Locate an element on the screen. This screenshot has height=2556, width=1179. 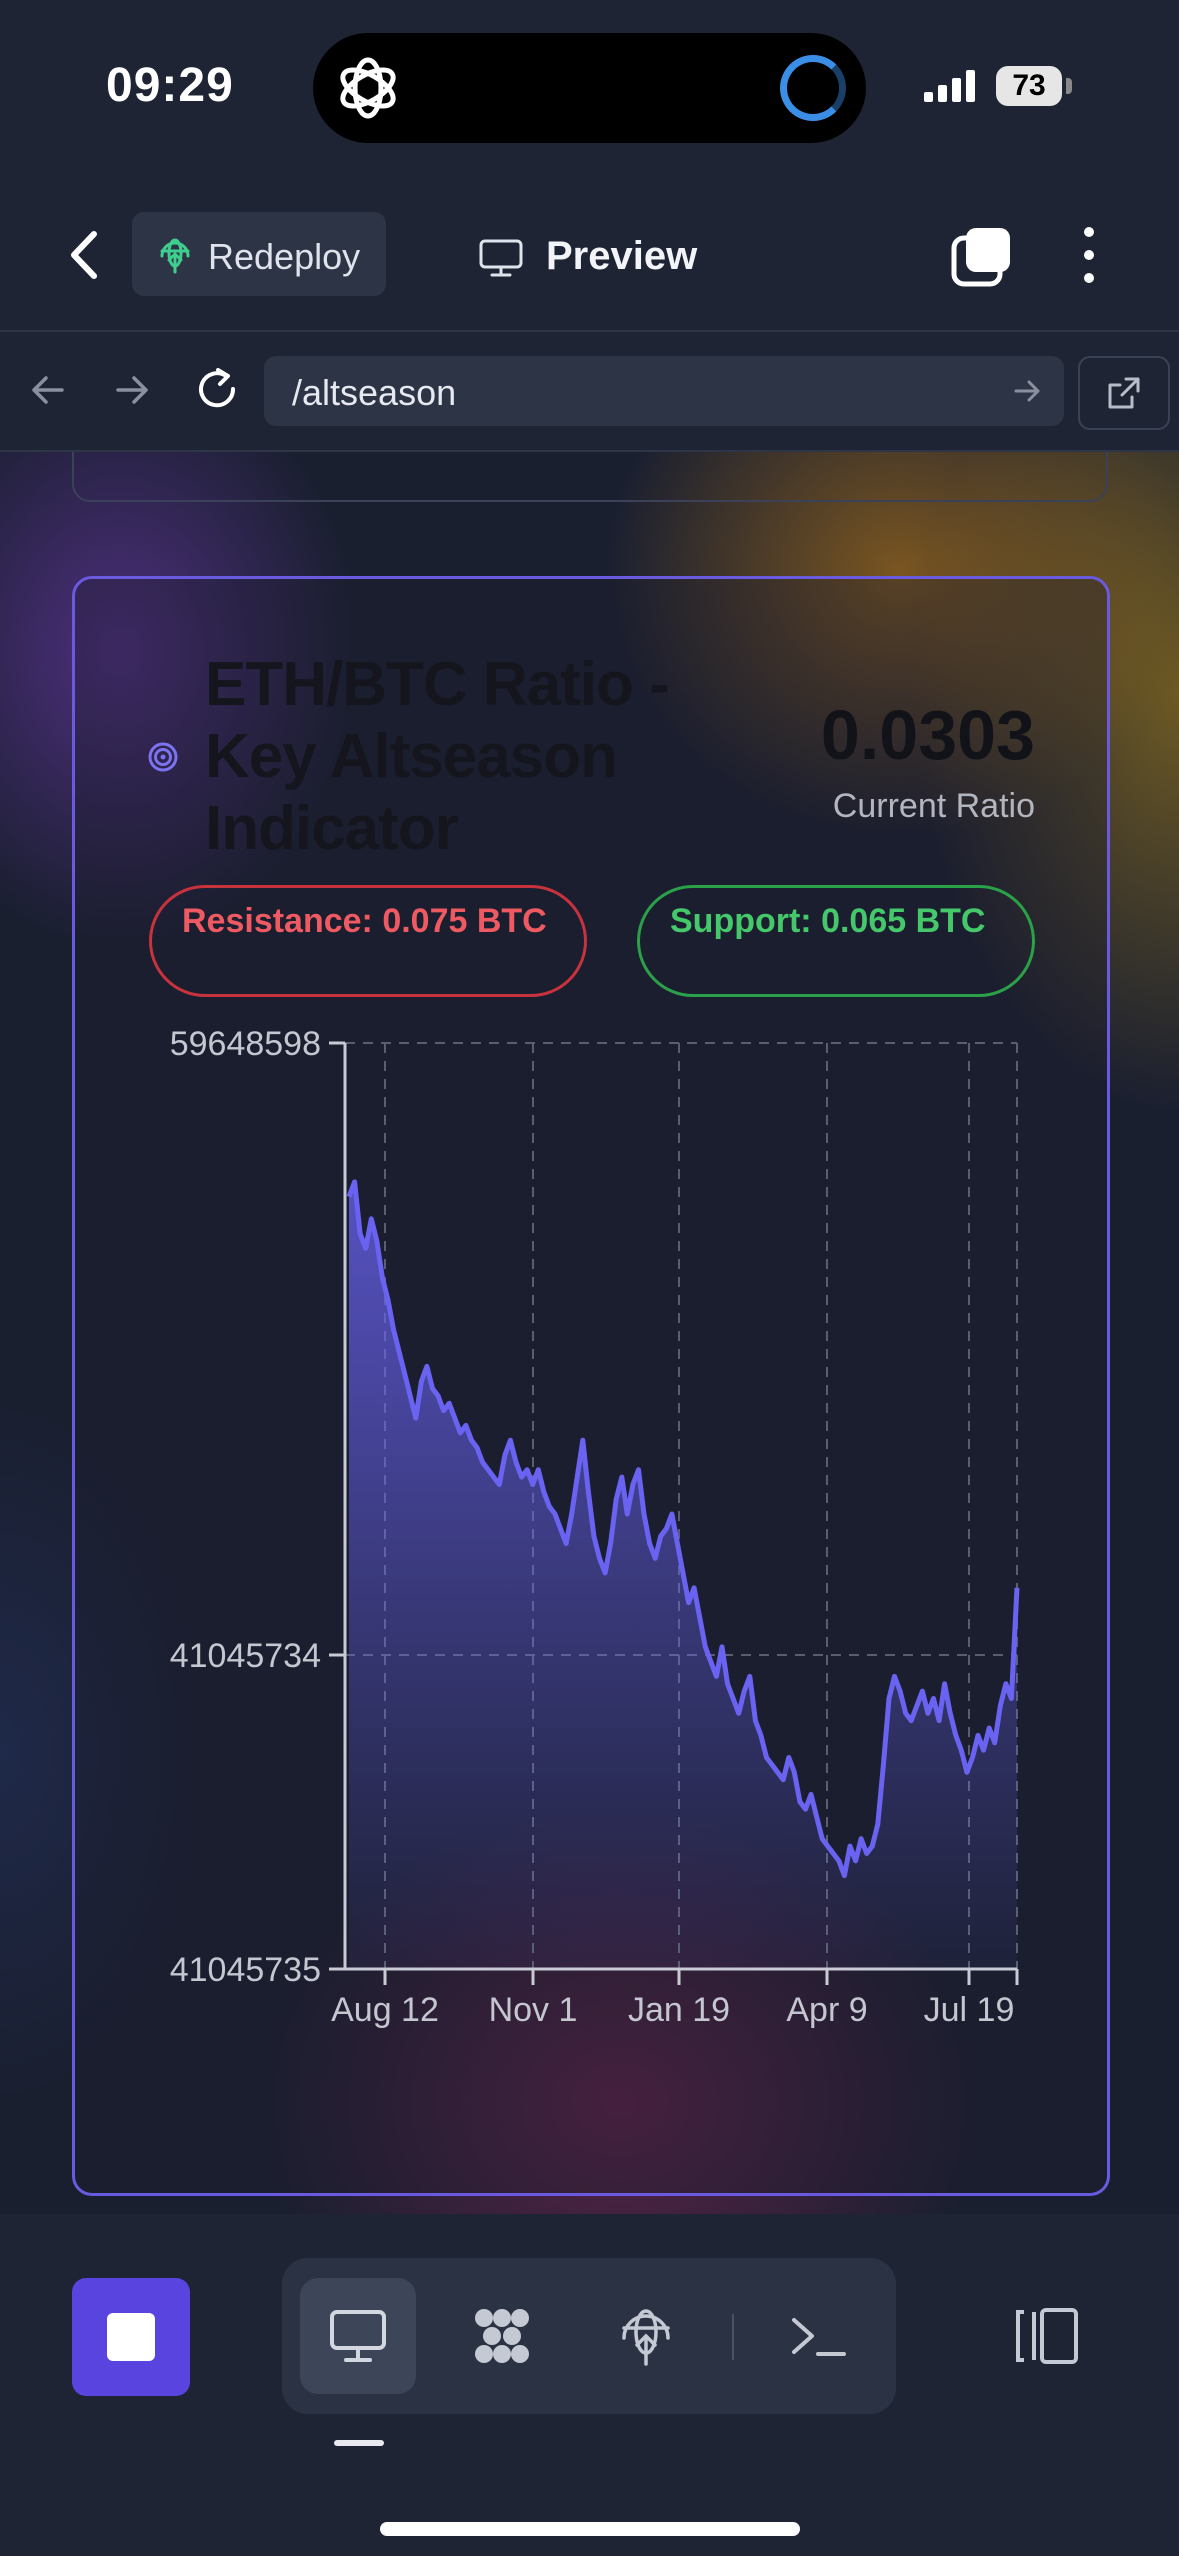
x-tick-label-3: Apr 9 is located at coordinates (826, 2010).